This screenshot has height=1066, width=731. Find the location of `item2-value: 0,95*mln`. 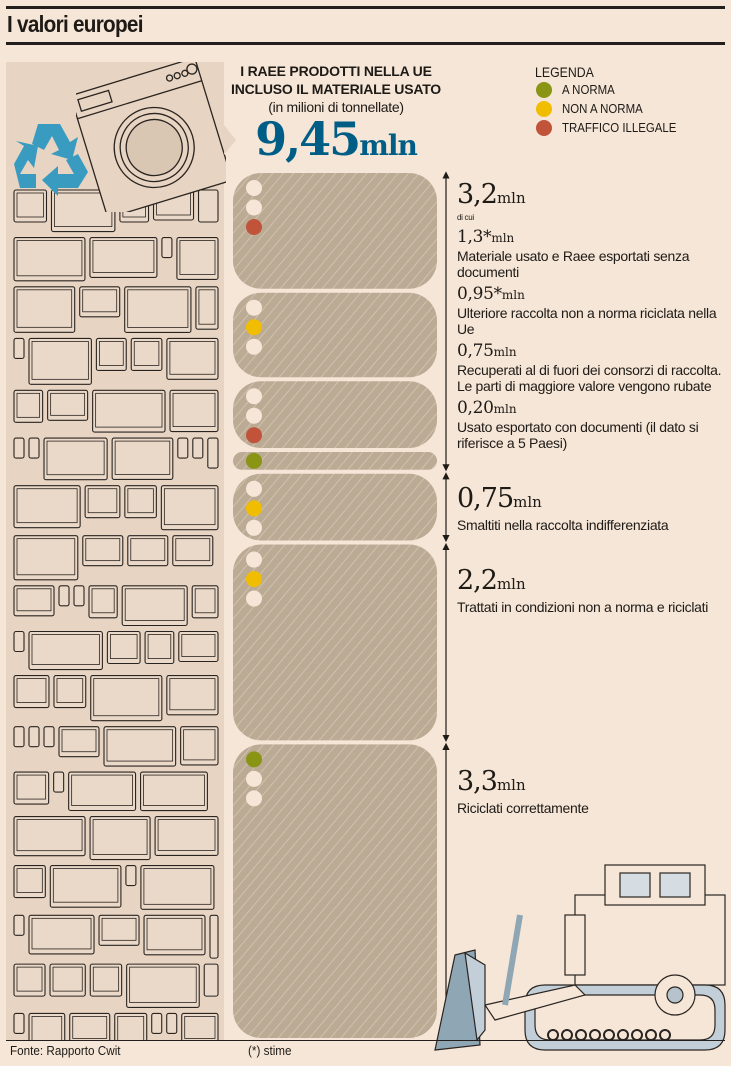

item2-value: 0,95*mln is located at coordinates (491, 294).